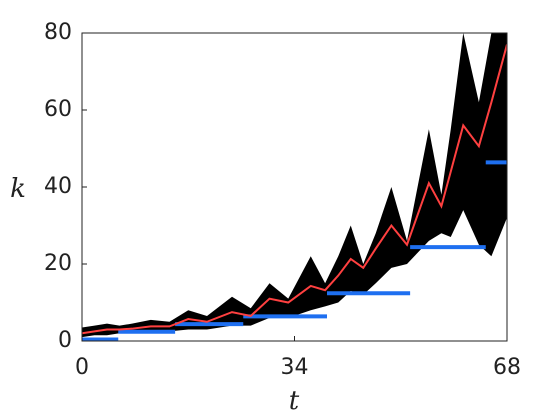  Describe the element at coordinates (65, 340) in the screenshot. I see `y-tick-label: 0` at that location.